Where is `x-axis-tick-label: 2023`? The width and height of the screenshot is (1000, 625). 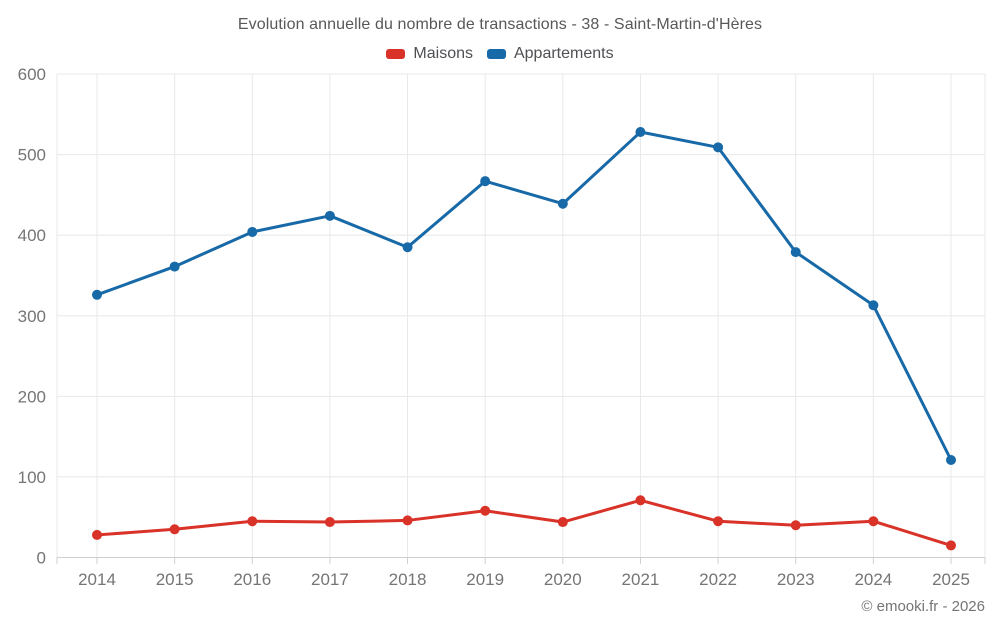 x-axis-tick-label: 2023 is located at coordinates (796, 579).